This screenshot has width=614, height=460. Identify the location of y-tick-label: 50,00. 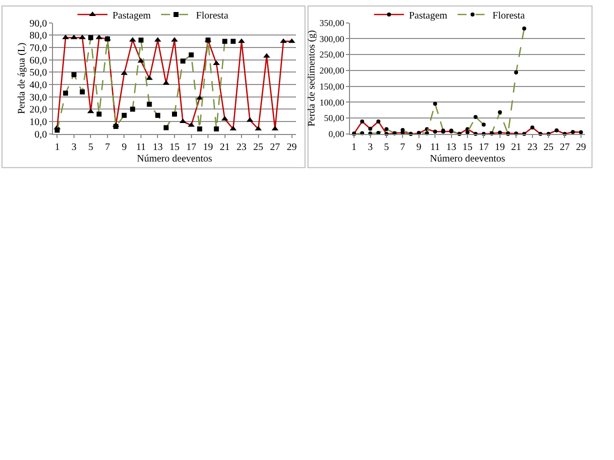
(334, 118).